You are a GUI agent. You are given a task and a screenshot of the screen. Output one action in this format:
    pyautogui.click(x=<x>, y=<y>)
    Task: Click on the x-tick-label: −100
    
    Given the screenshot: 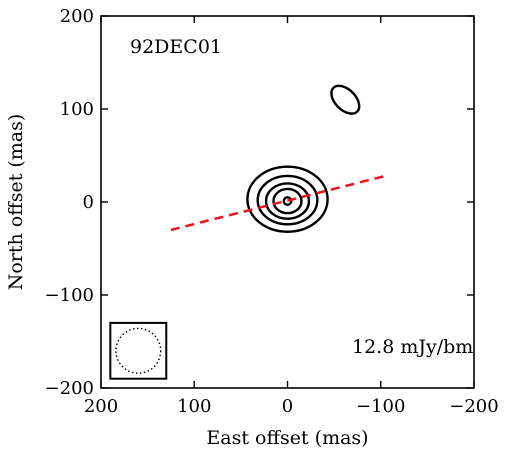 What is the action you would take?
    pyautogui.click(x=380, y=406)
    